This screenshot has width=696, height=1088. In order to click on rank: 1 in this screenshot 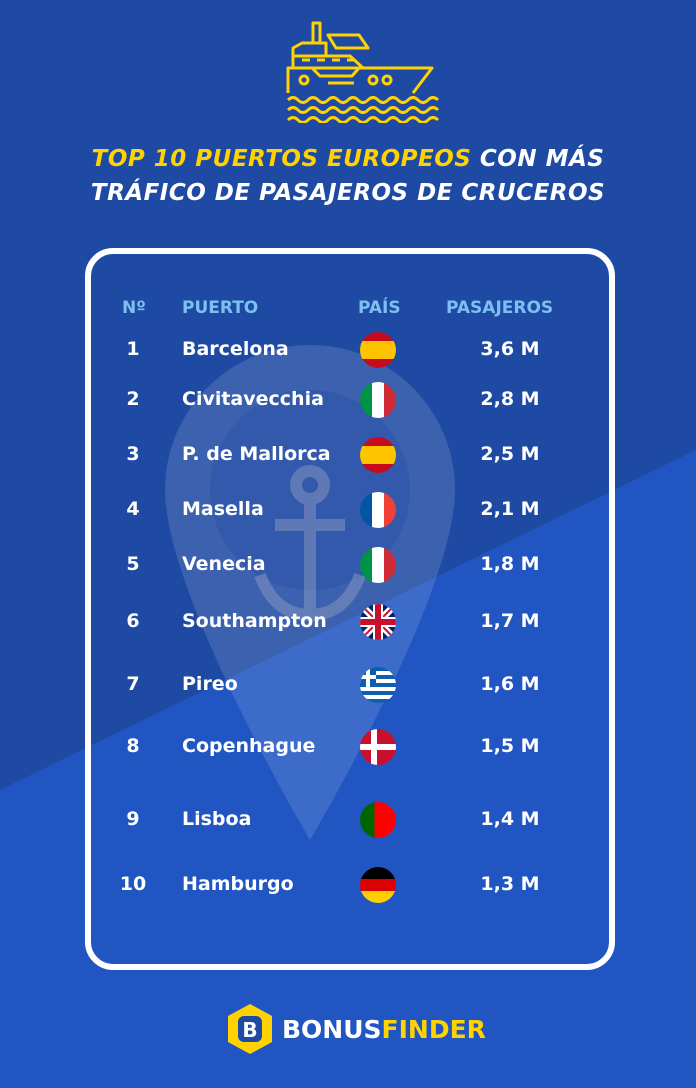, I will do `click(133, 349)`.